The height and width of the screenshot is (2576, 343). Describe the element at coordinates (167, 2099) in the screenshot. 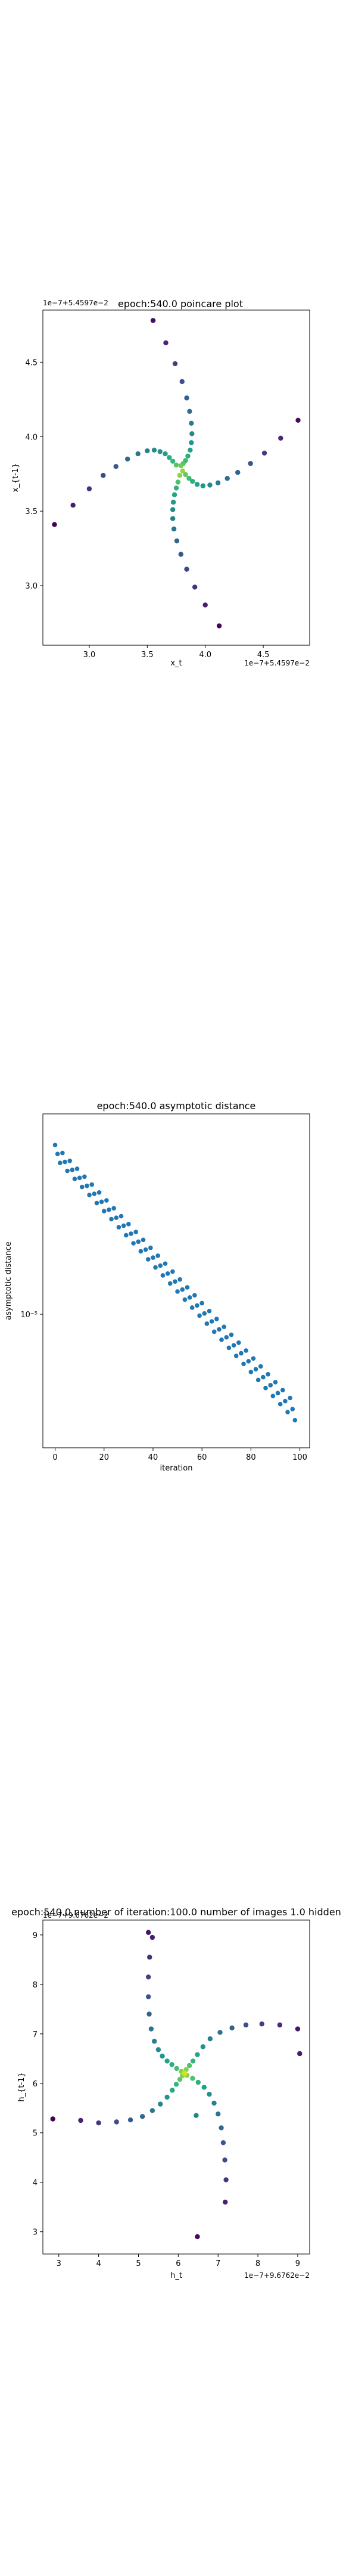

I see `hidden-ticks: 3 4 5 6 7 8 9 3 4 5 6 7 8 9` at that location.